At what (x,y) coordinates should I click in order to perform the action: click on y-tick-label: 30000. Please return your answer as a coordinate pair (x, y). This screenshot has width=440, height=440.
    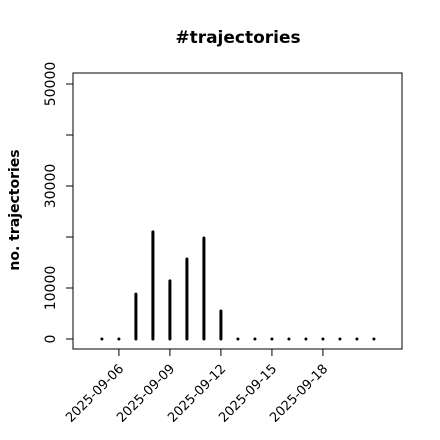
    Looking at the image, I should click on (51, 186).